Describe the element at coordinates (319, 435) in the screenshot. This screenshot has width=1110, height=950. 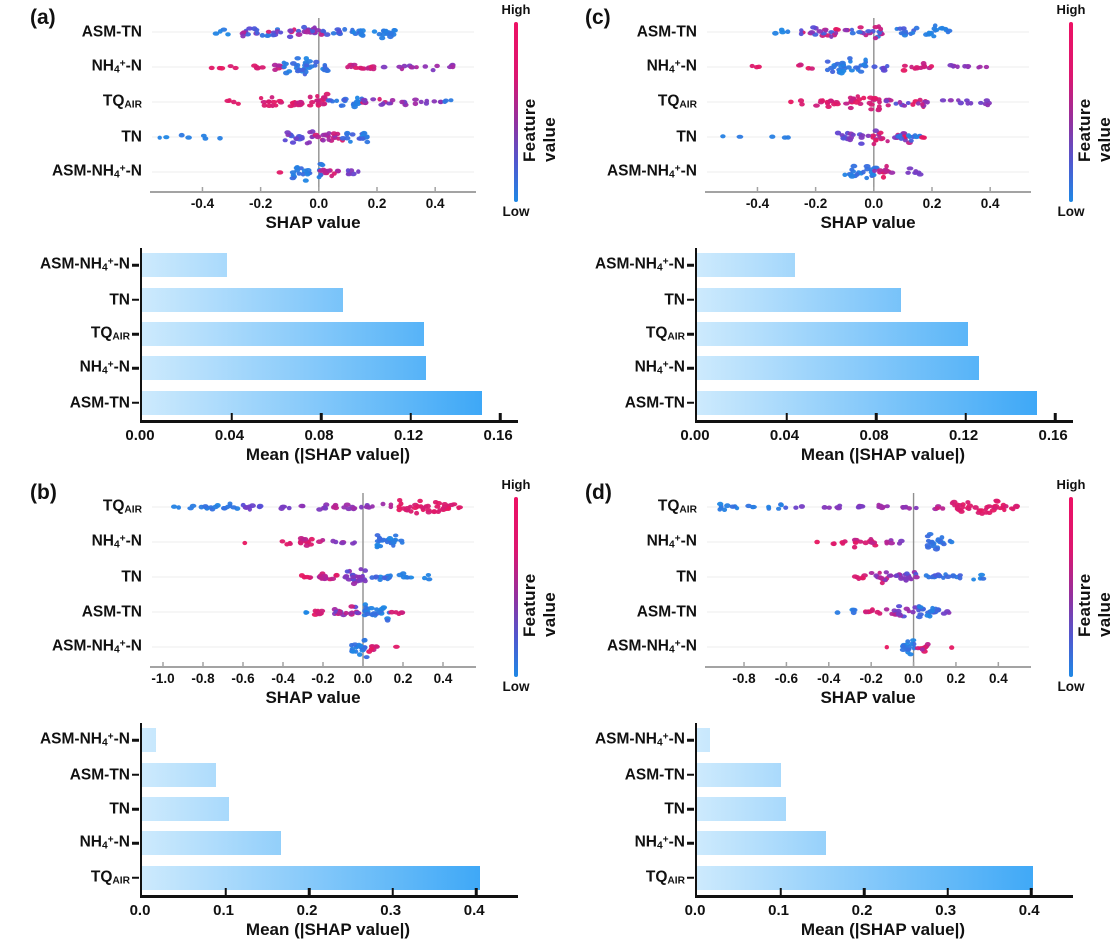
I see `bar-x-tick-label: 0.08` at that location.